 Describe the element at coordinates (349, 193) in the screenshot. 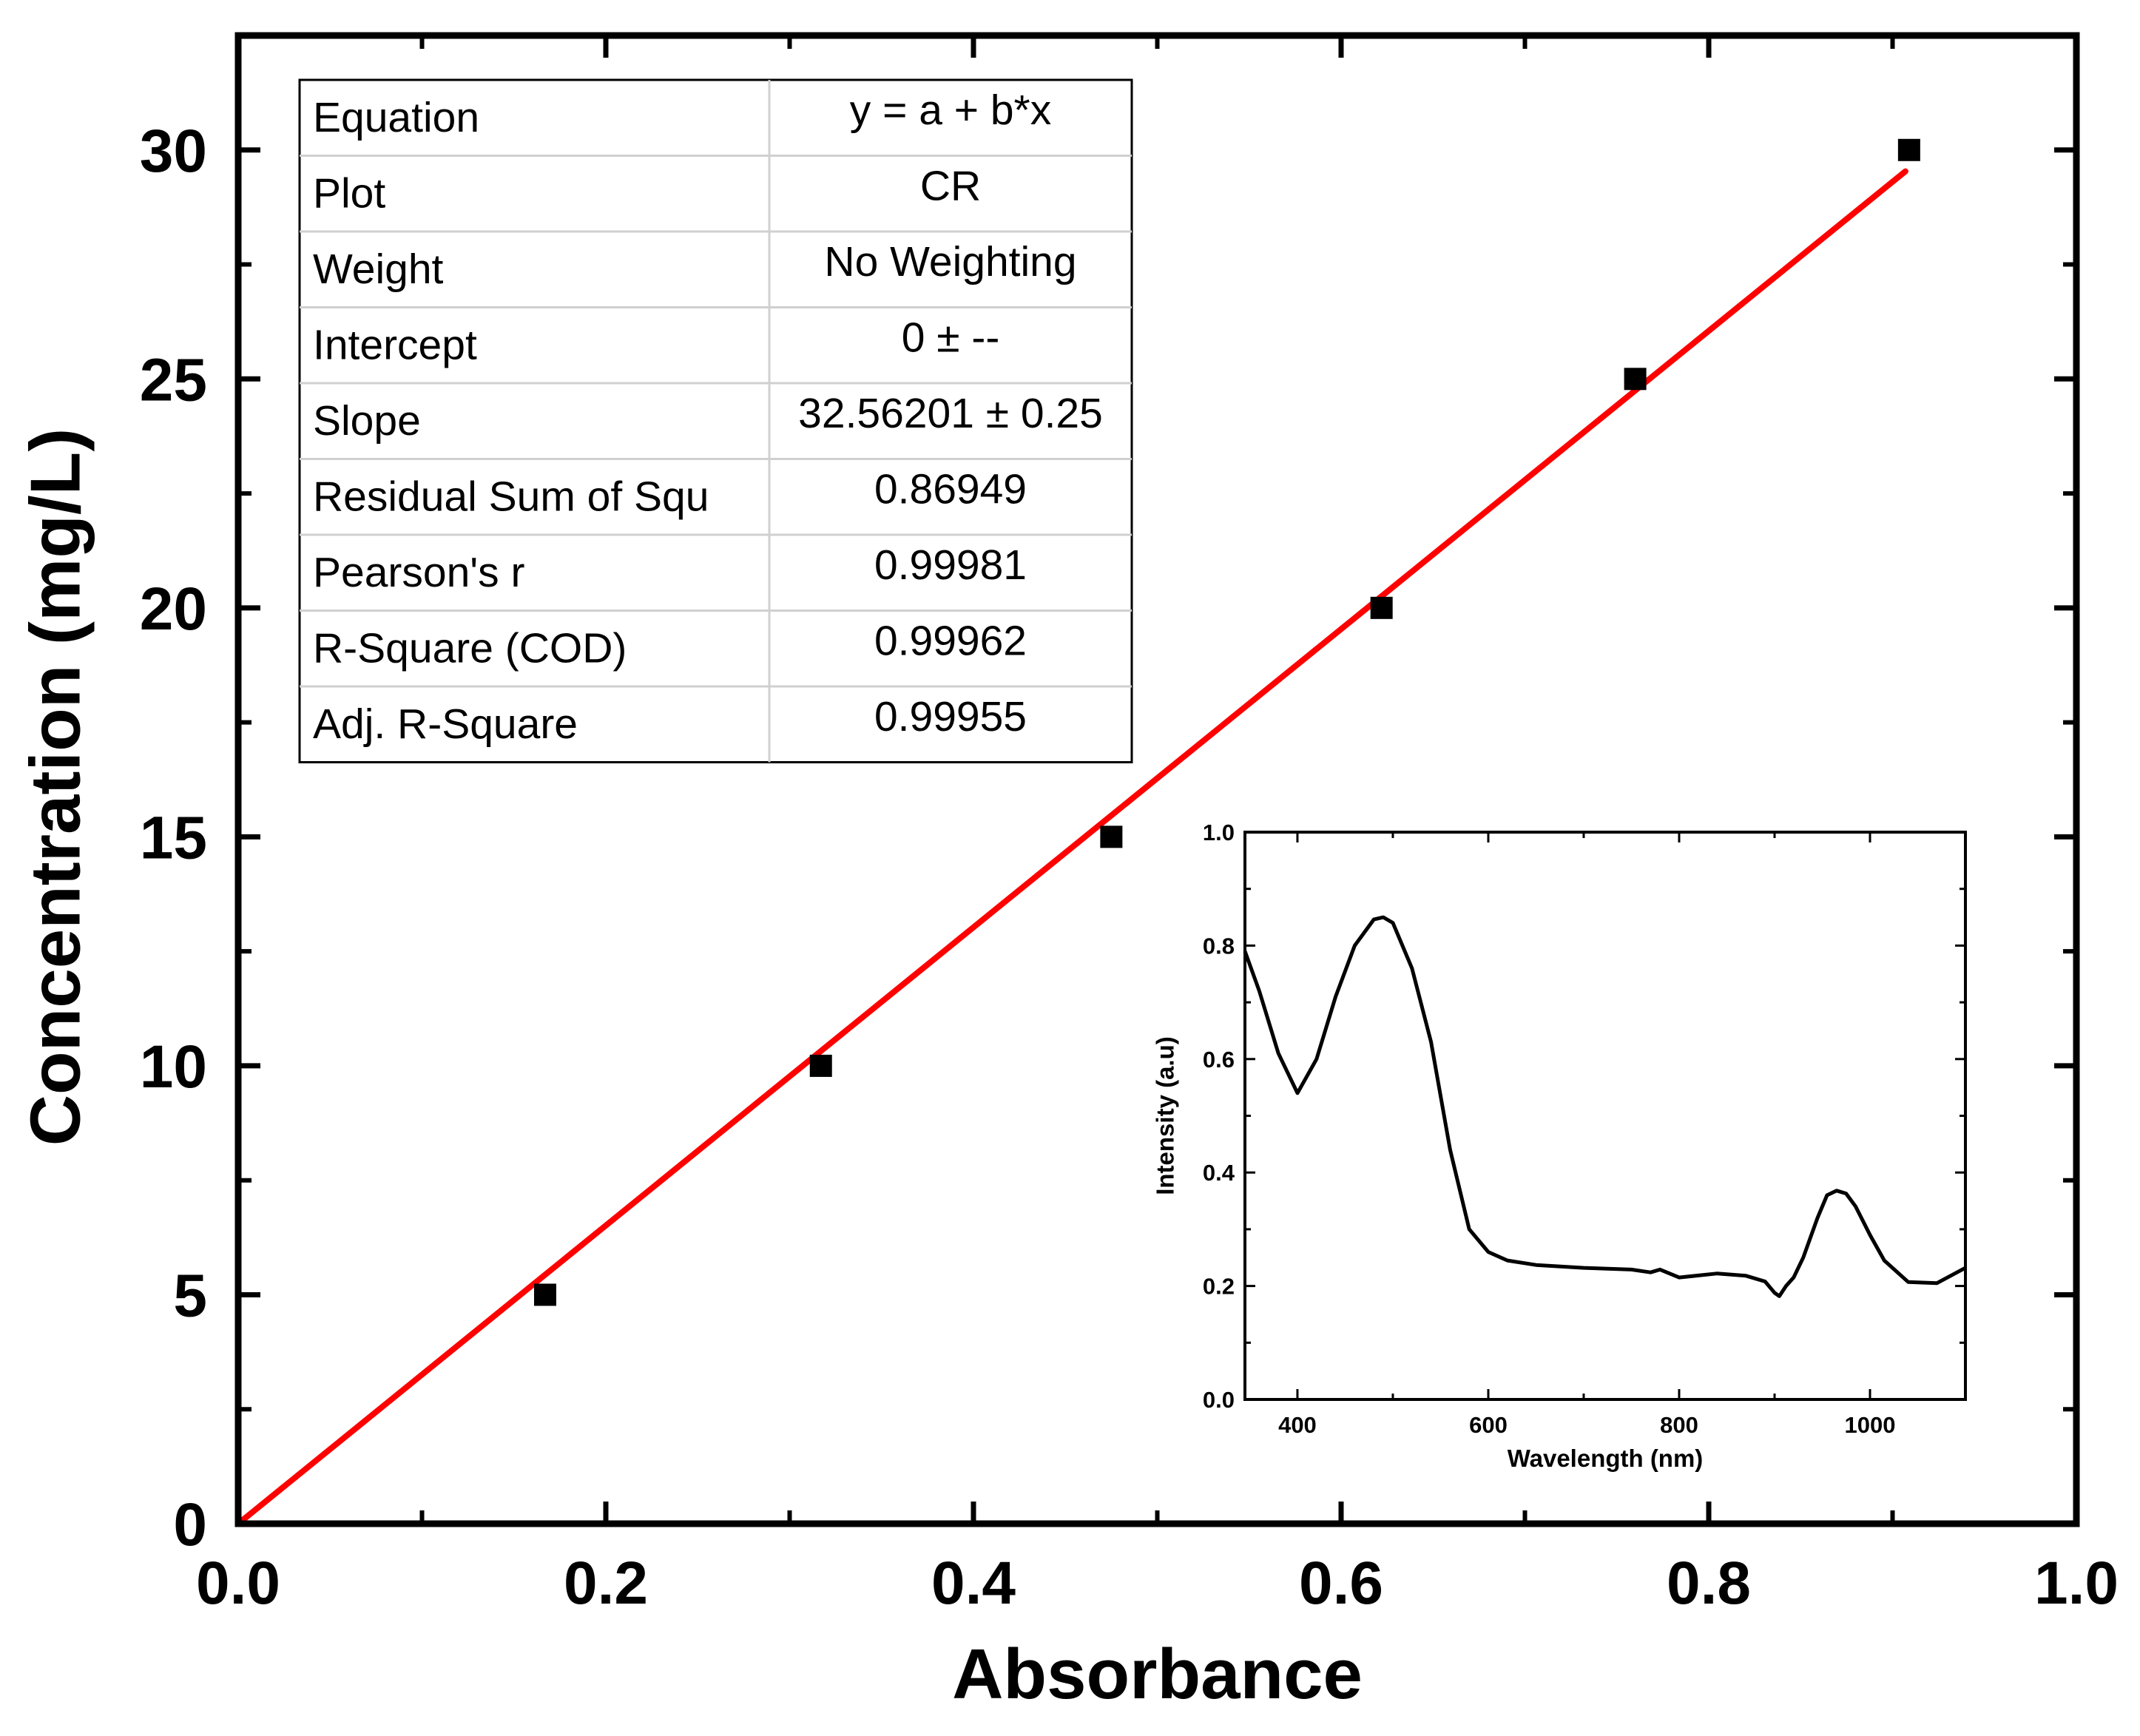

I see `table-label-cell: Plot` at that location.